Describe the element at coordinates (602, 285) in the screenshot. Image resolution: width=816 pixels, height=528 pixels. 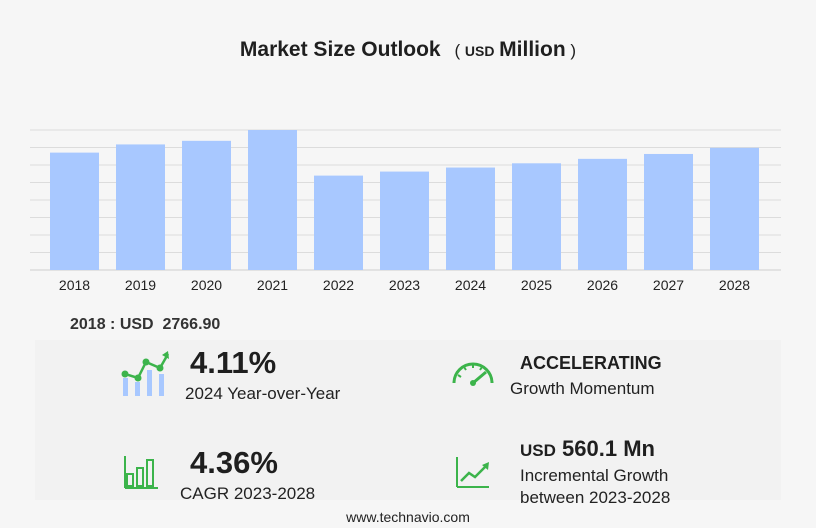
I see `x-tick-label: 2026` at that location.